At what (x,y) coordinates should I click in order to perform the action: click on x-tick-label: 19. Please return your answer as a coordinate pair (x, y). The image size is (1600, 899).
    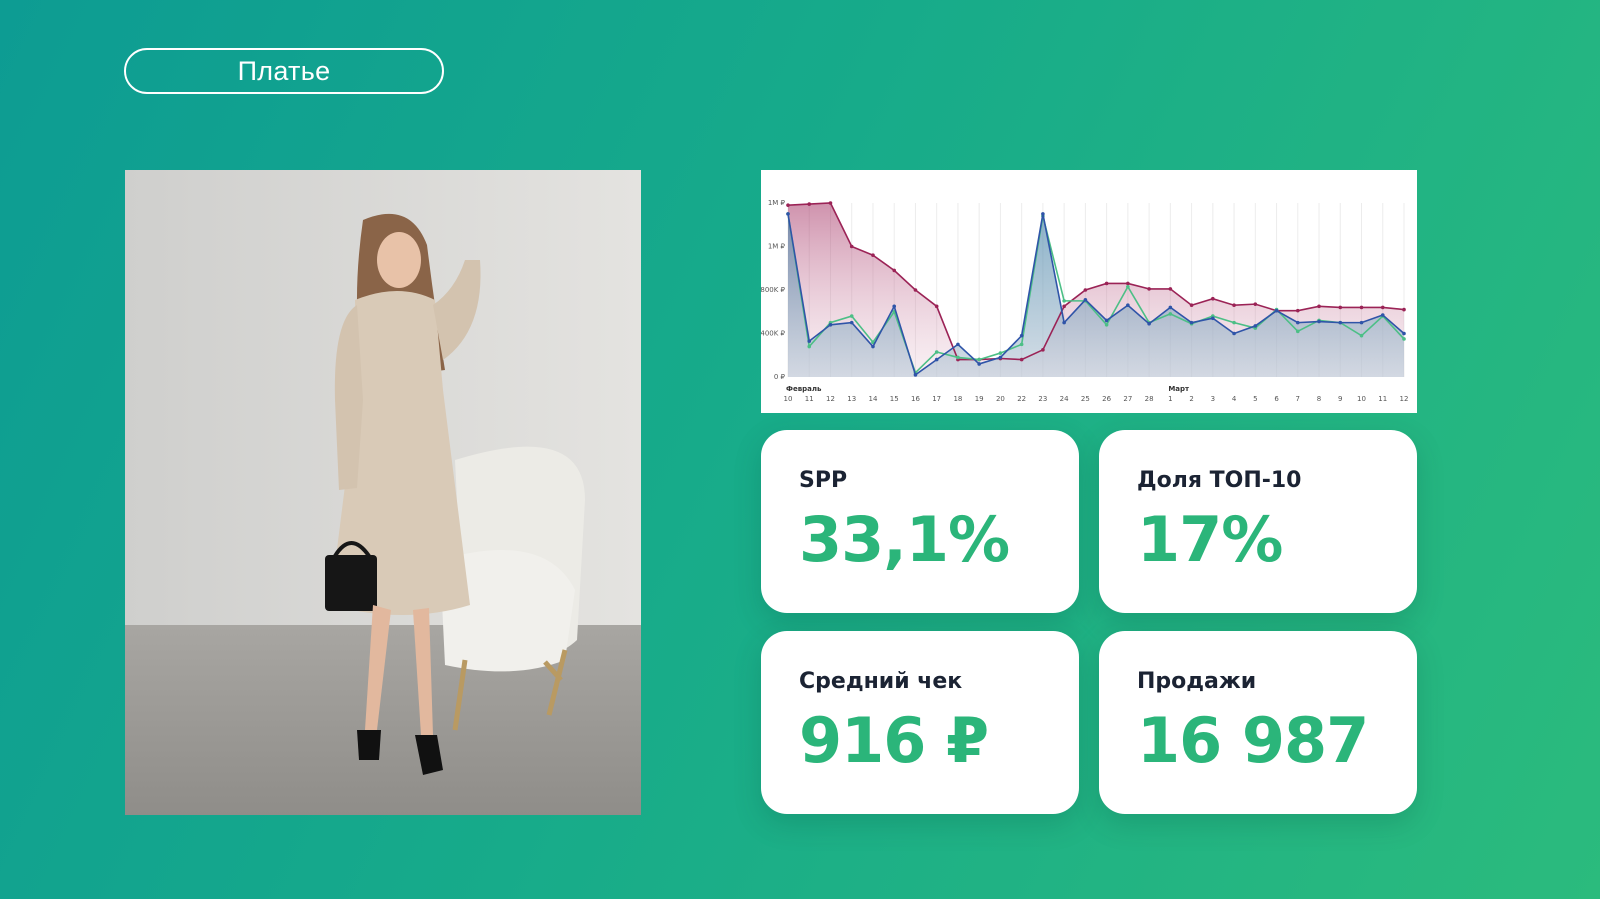
    Looking at the image, I should click on (979, 399).